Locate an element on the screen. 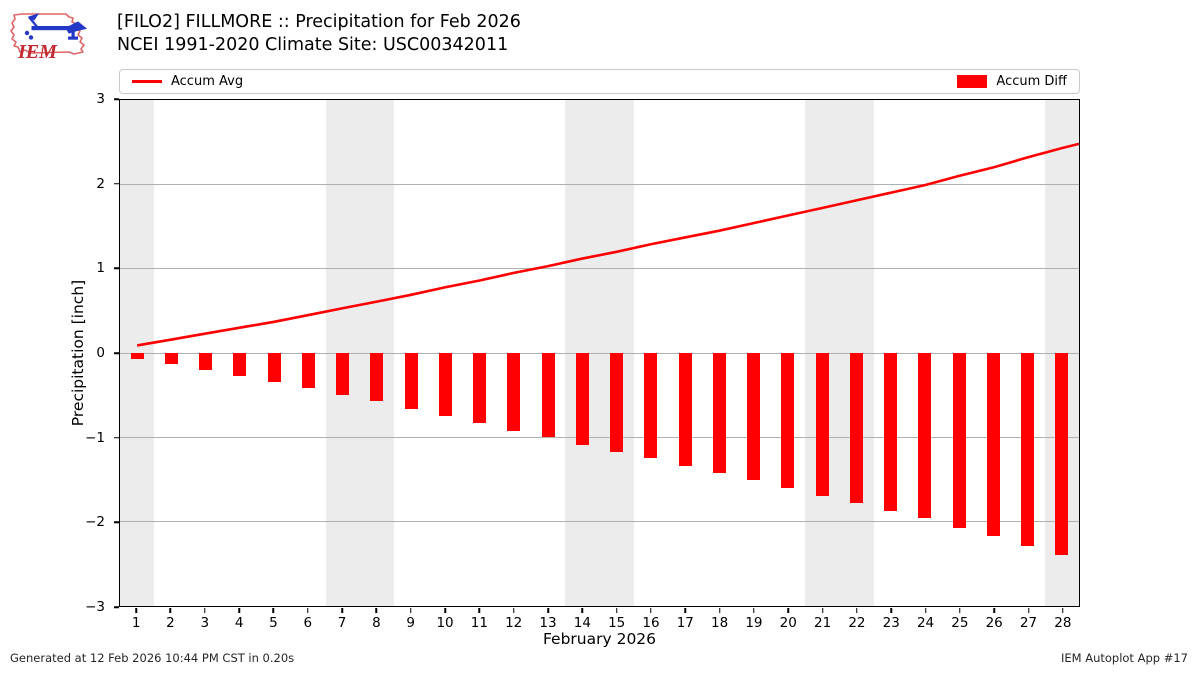 The height and width of the screenshot is (675, 1200). x-tick-label: 11 is located at coordinates (479, 623).